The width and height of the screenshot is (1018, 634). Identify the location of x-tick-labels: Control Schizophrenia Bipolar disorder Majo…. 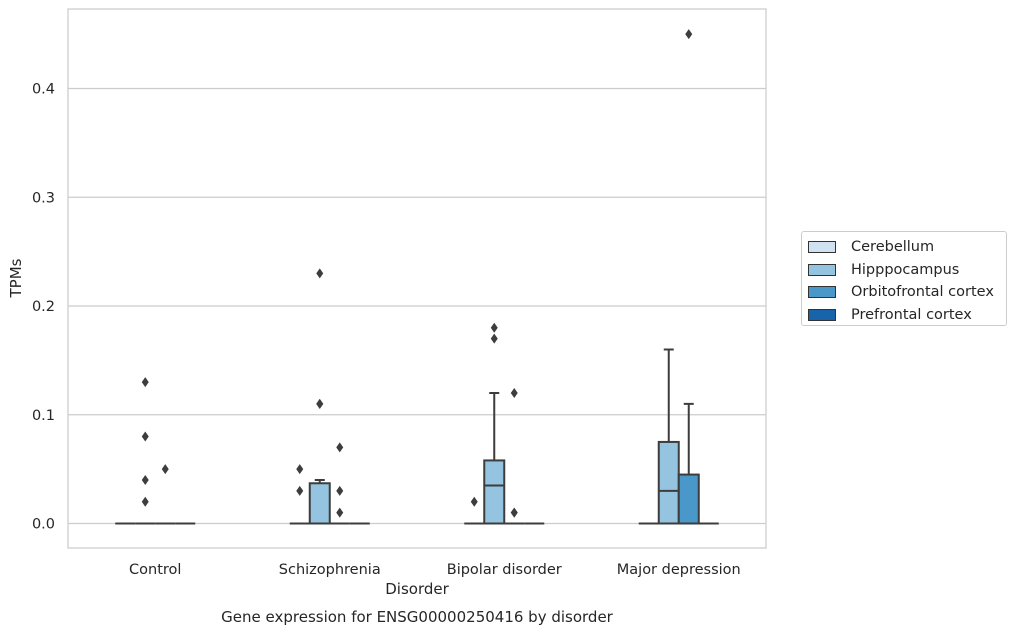
(435, 570).